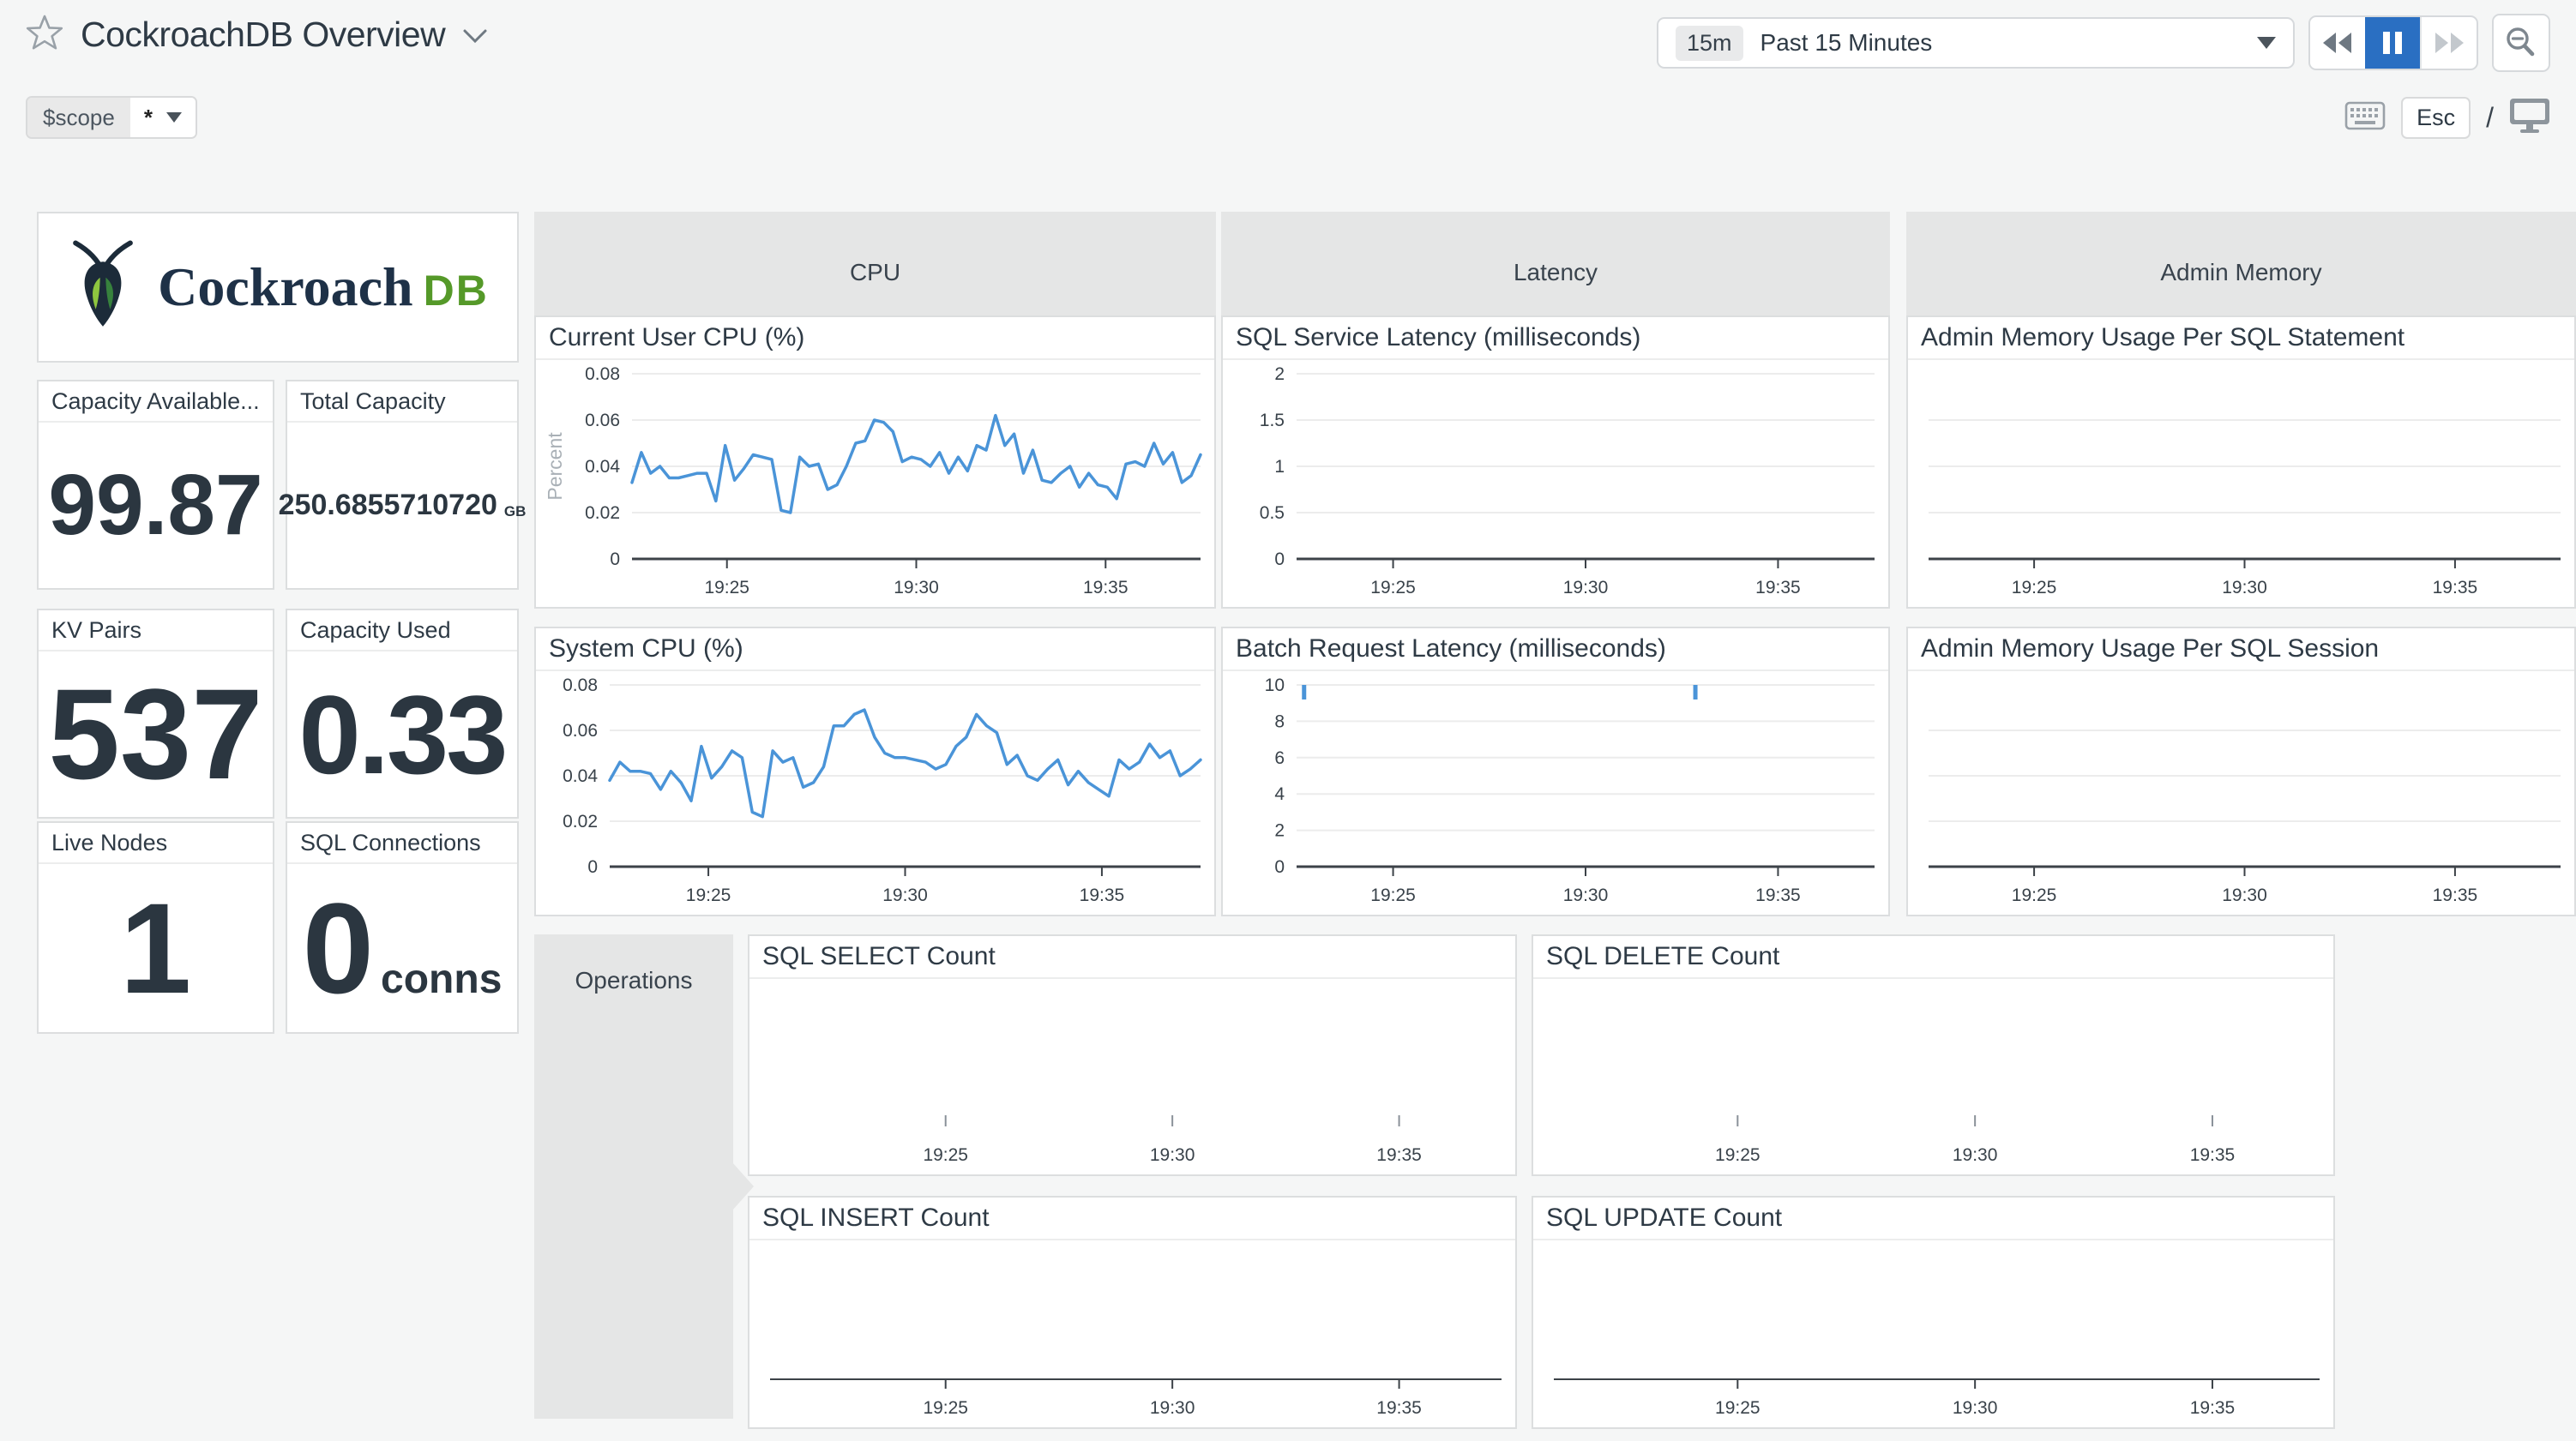  Describe the element at coordinates (1272, 420) in the screenshot. I see `svg-text: 1.5` at that location.